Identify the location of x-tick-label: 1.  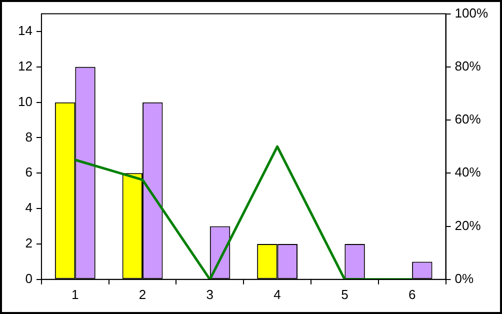
(75, 294).